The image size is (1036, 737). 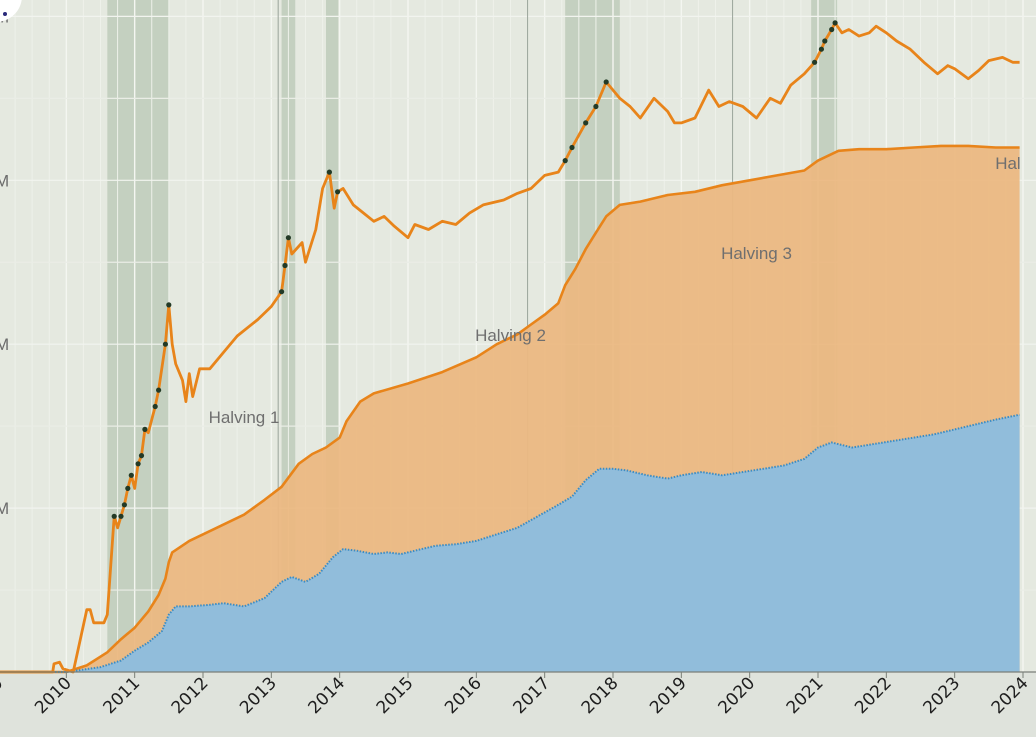 What do you see at coordinates (11, 11) in the screenshot?
I see `corner-badge-icon` at bounding box center [11, 11].